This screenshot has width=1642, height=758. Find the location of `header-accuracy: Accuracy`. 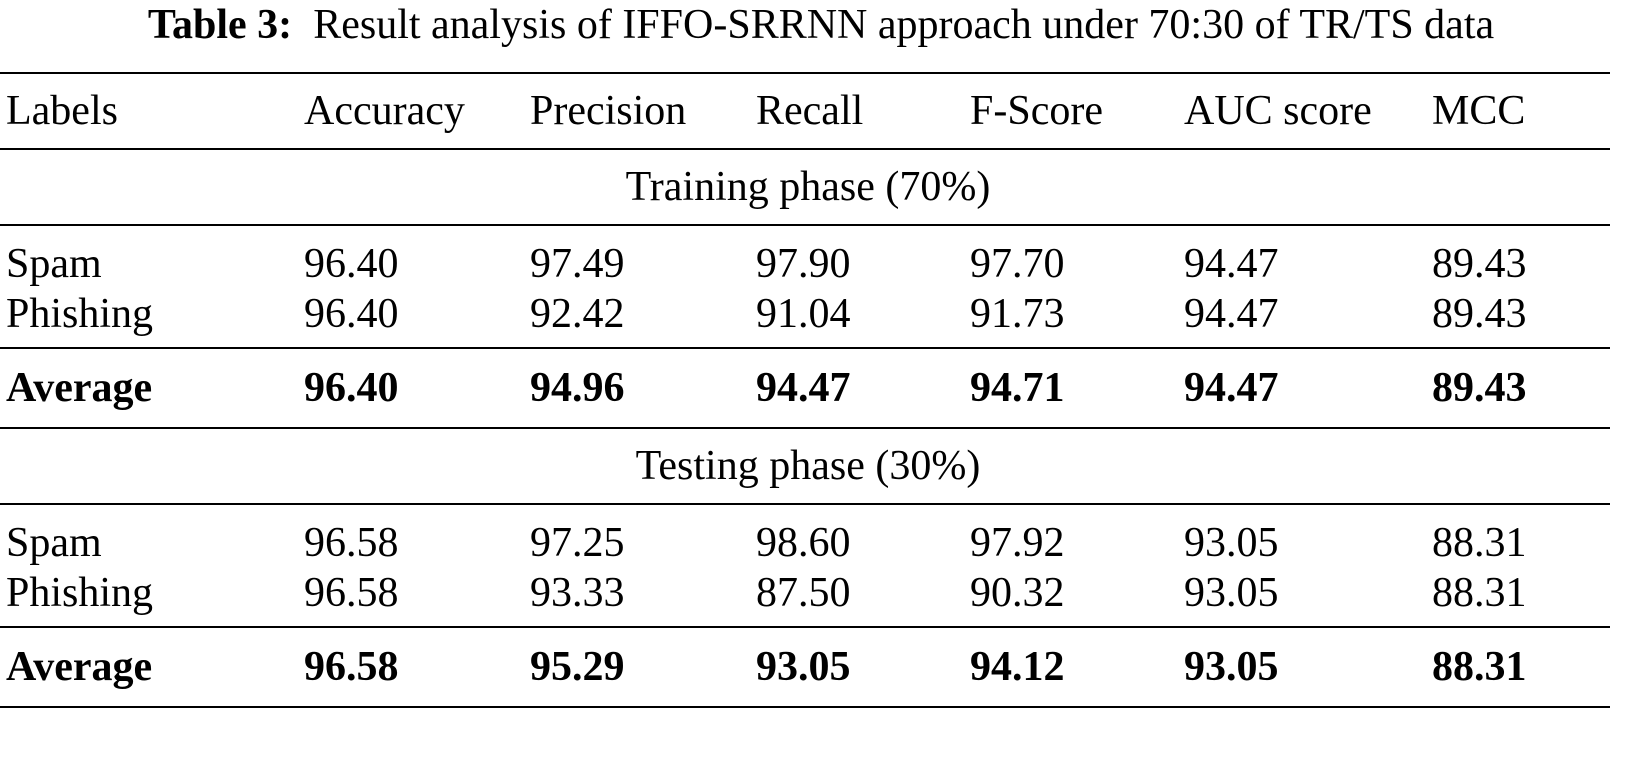

header-accuracy: Accuracy is located at coordinates (384, 111).